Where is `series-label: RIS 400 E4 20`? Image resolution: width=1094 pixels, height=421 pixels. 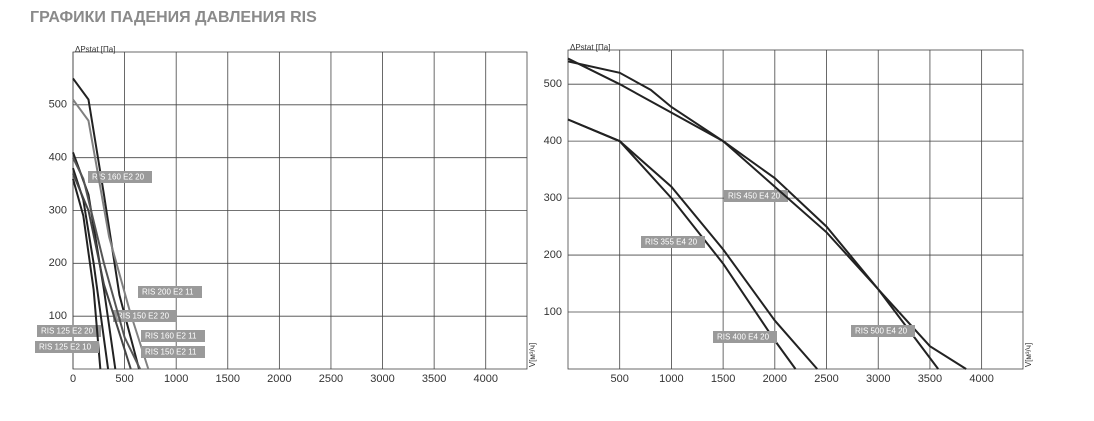 series-label: RIS 400 E4 20 is located at coordinates (743, 337).